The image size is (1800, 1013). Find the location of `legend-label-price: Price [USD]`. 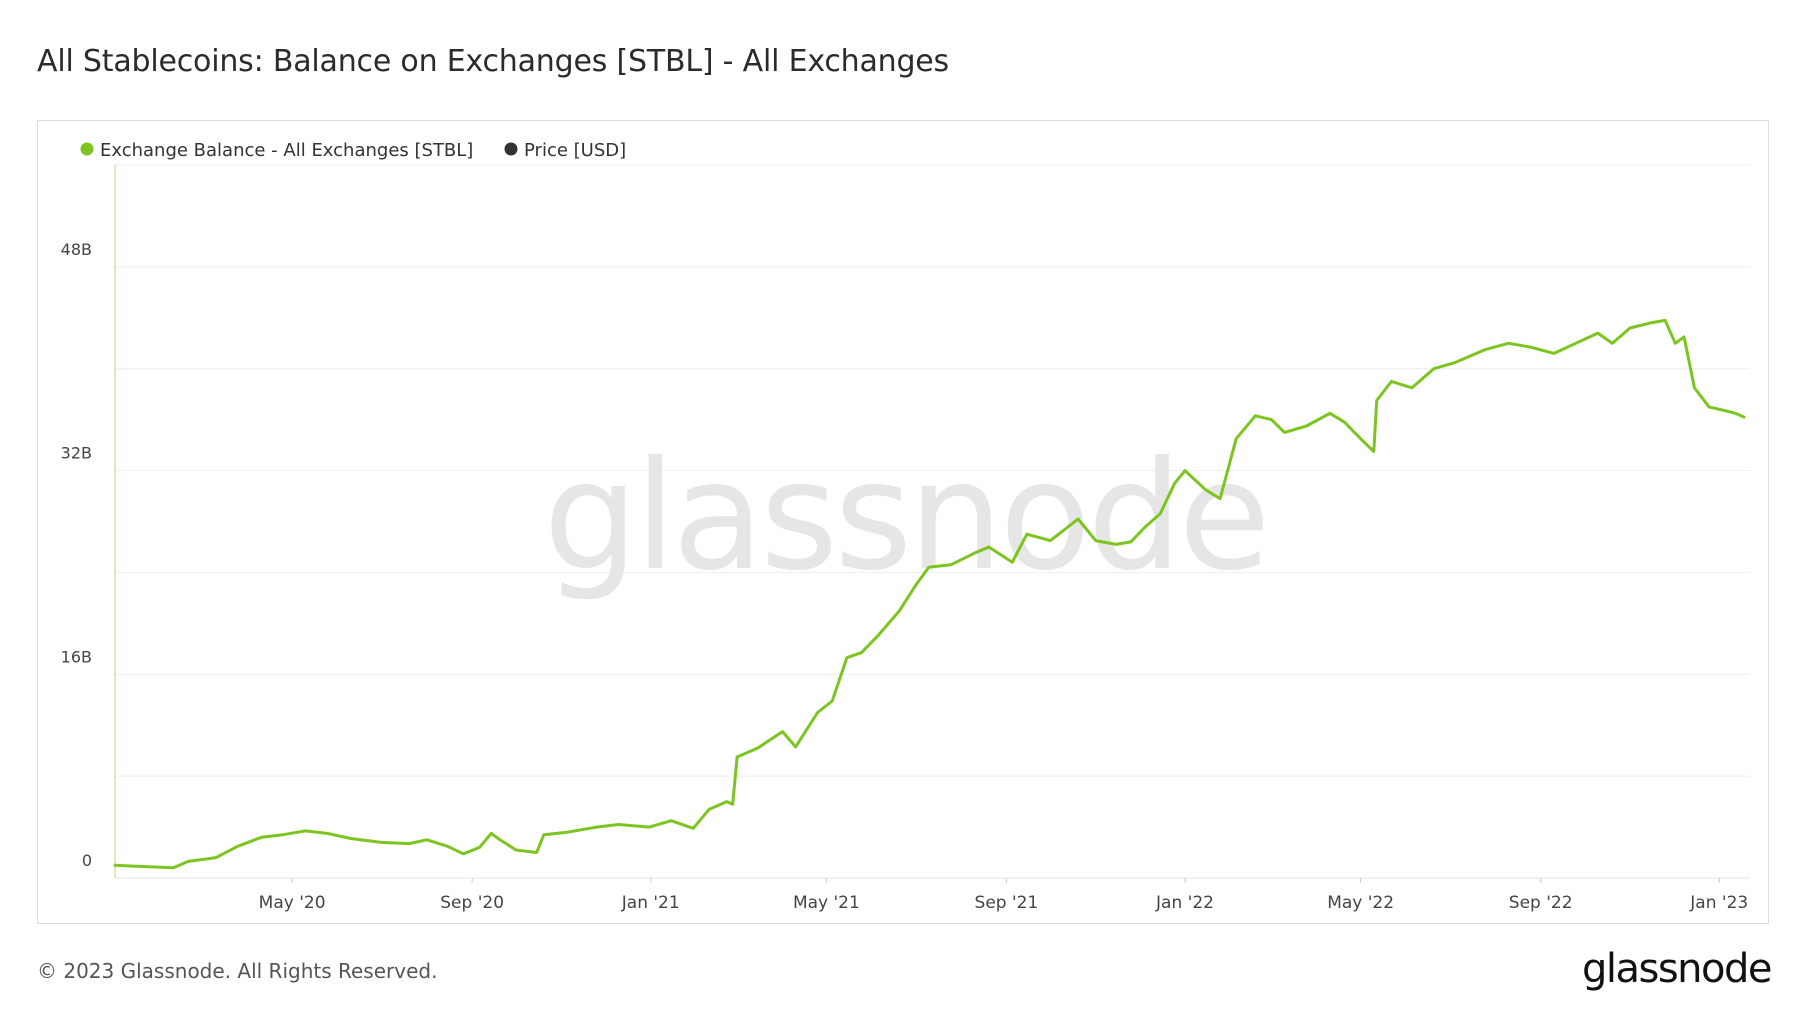

legend-label-price: Price [USD] is located at coordinates (575, 150).